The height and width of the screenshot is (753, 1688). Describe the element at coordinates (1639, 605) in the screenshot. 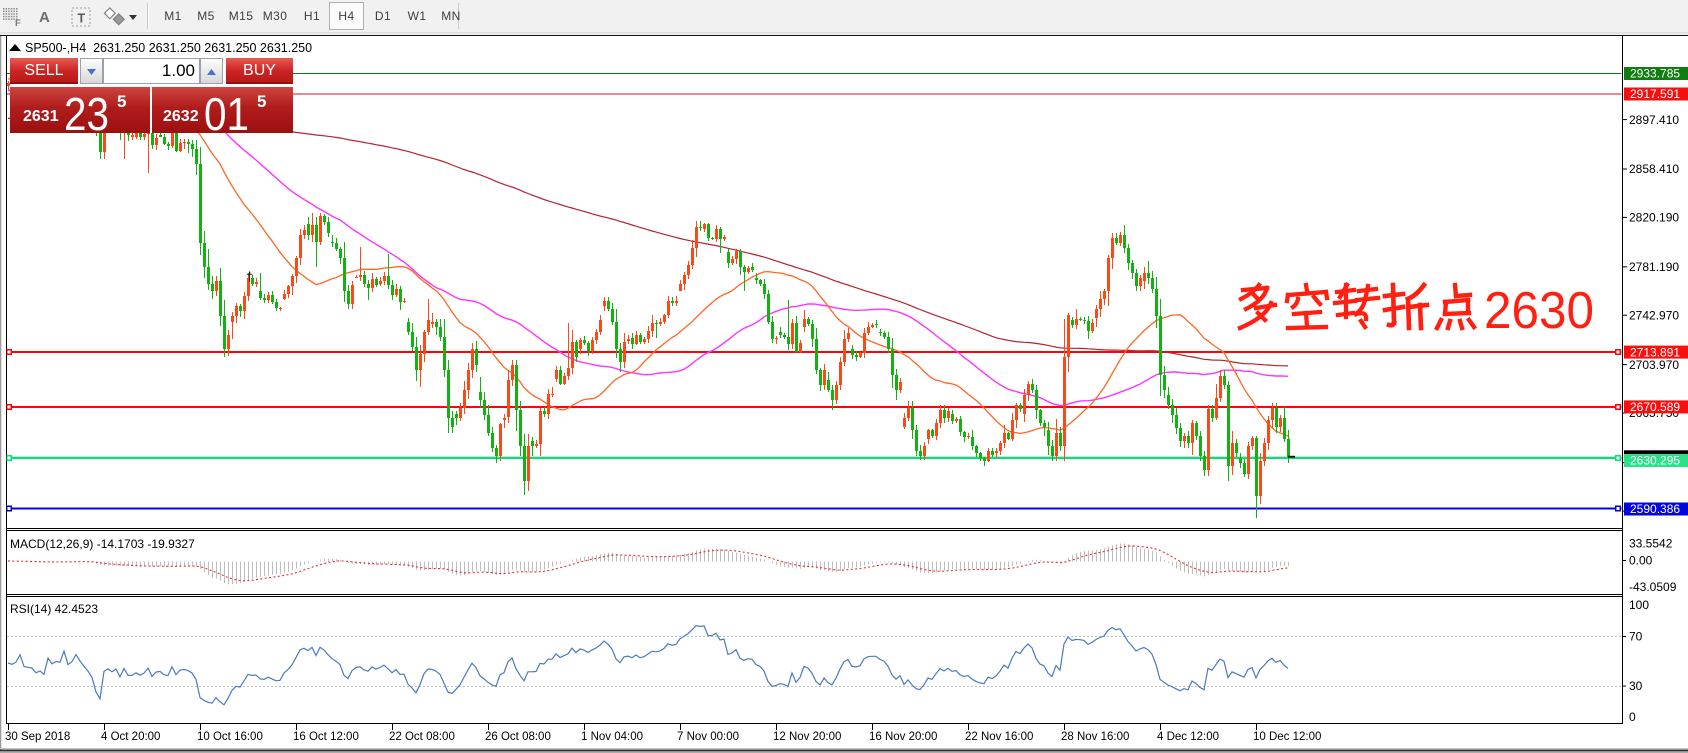

I see `svg-text: 100` at that location.